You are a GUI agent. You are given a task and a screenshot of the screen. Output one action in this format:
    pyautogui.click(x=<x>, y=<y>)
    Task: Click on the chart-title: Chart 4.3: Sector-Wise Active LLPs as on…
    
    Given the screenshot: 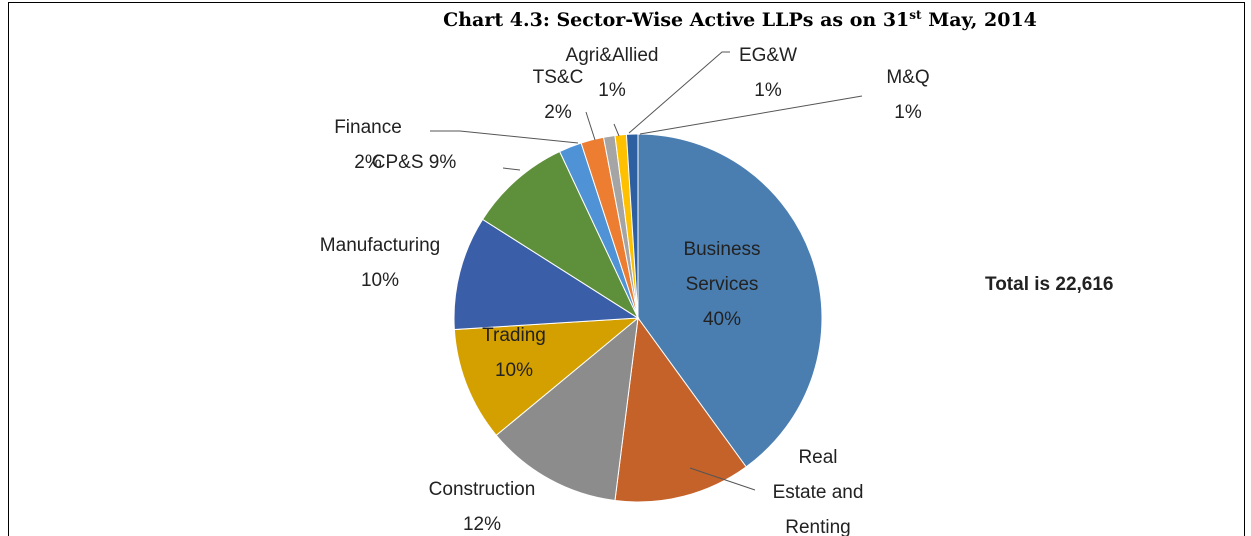 What is the action you would take?
    pyautogui.click(x=740, y=19)
    